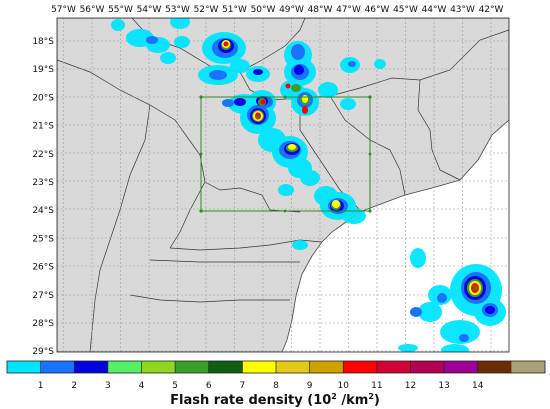  What do you see at coordinates (43, 239) in the screenshot?
I see `latitude-label: 25°S` at bounding box center [43, 239].